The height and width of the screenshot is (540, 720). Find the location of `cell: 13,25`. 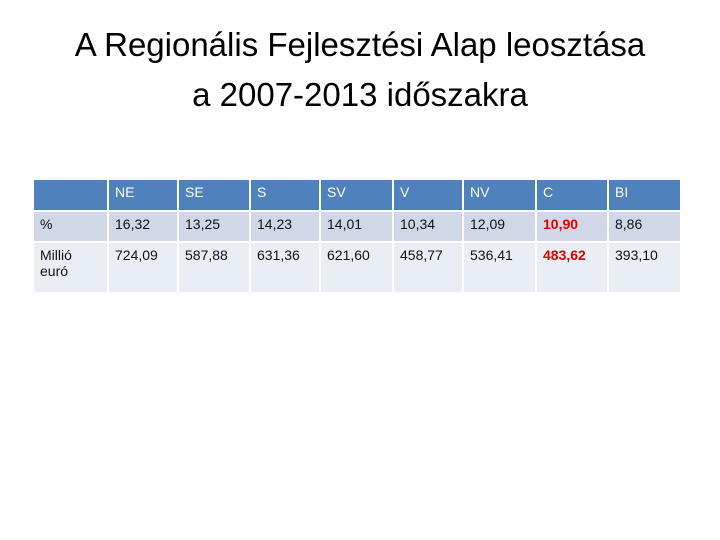

cell: 13,25 is located at coordinates (214, 226).